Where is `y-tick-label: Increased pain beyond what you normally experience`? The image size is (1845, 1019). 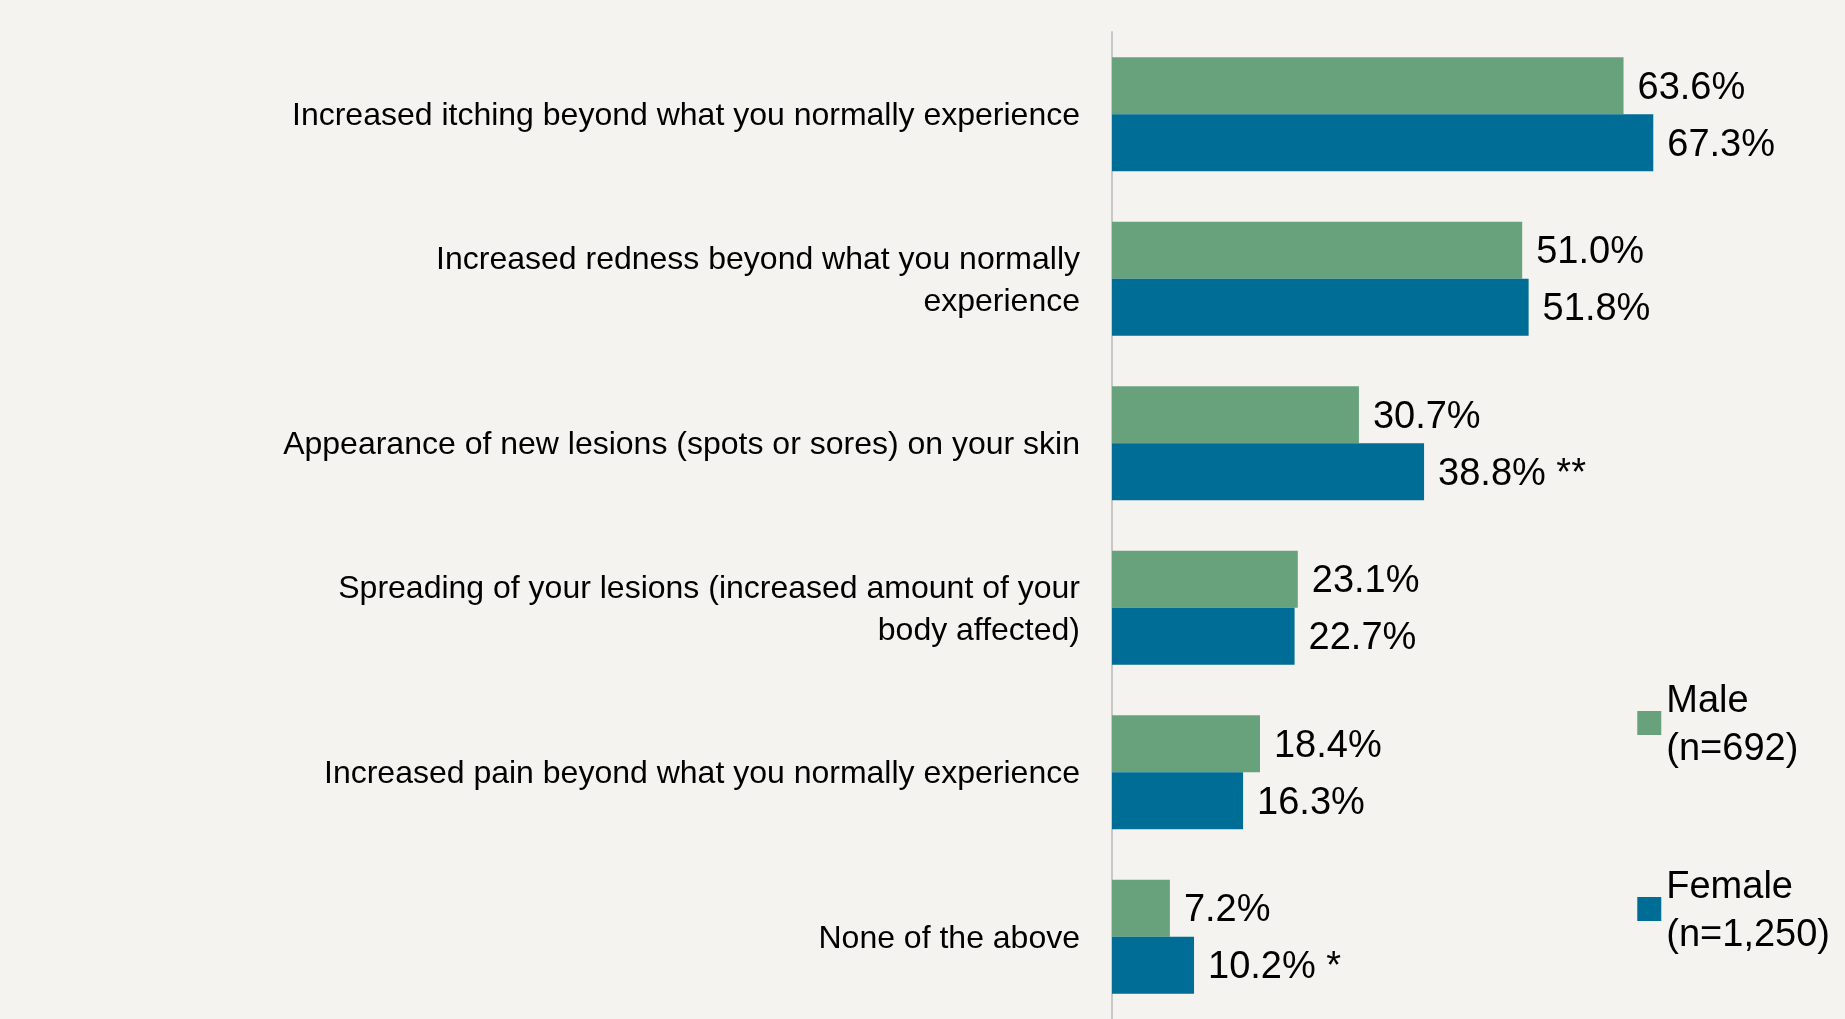 y-tick-label: Increased pain beyond what you normally experience is located at coordinates (701, 772).